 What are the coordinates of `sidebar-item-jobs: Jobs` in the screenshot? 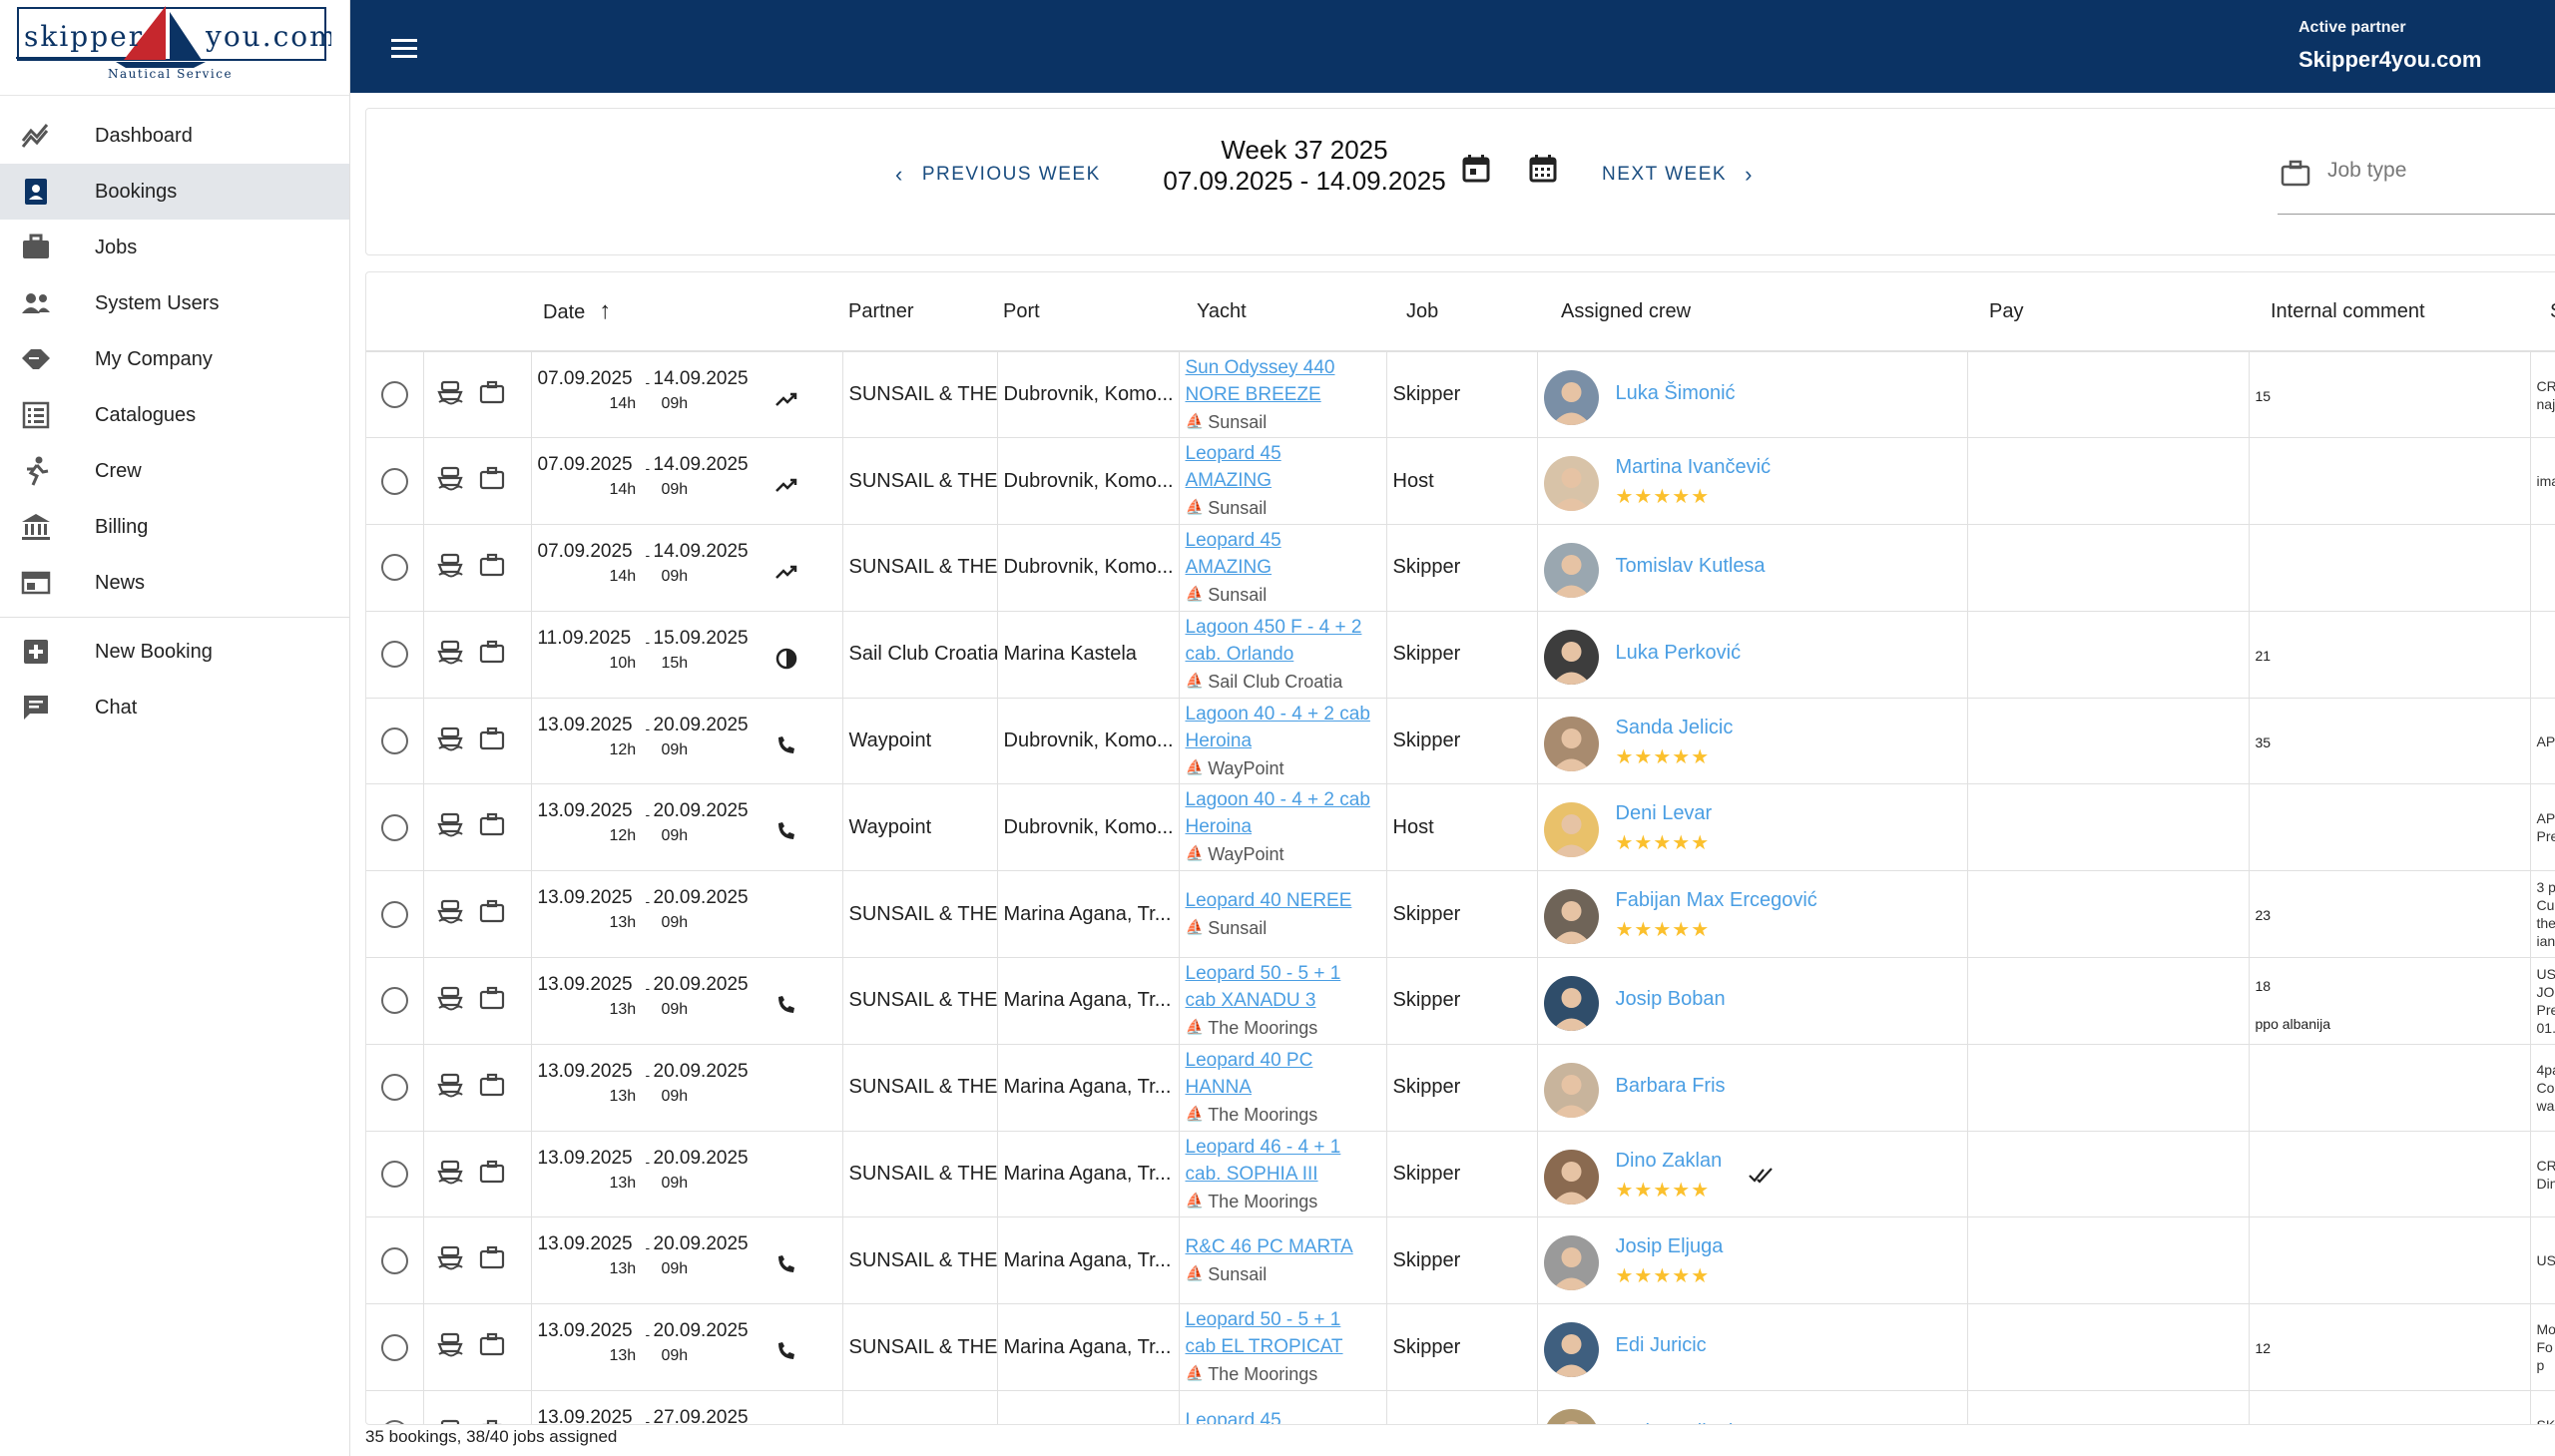 It's located at (174, 247).